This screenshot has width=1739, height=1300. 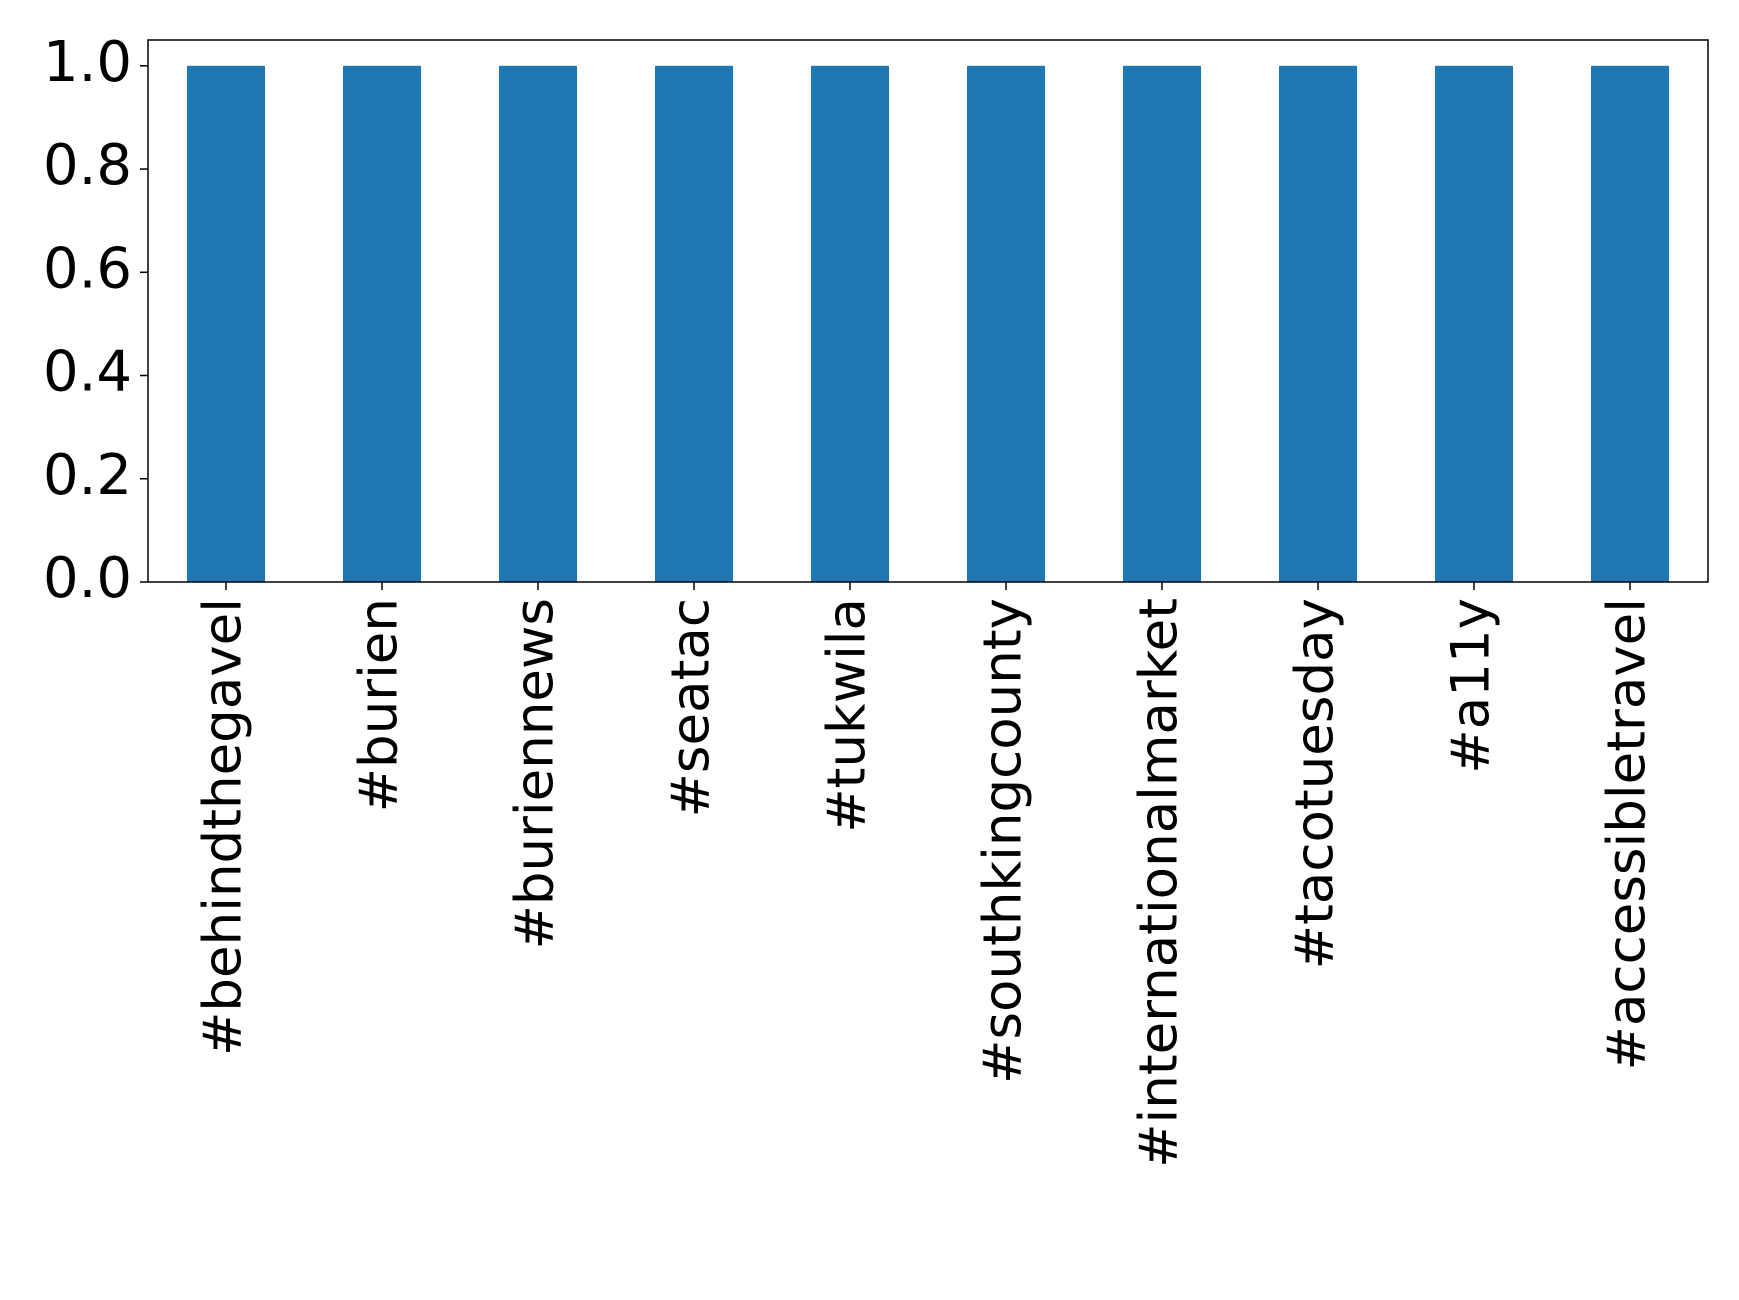 I want to click on x-tick-label: #a11y, so click(x=1471, y=686).